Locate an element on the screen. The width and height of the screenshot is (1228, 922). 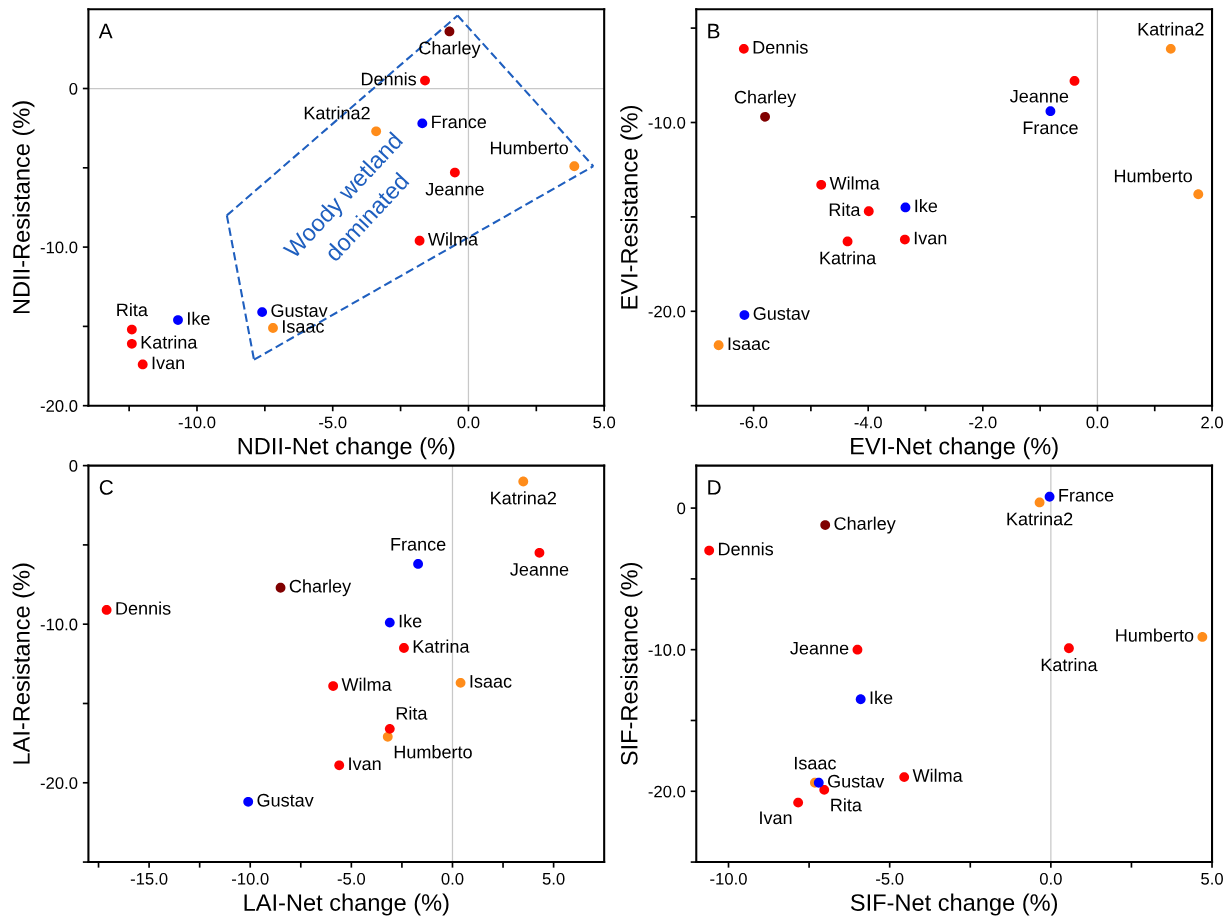
x-tick-label: -6.0 is located at coordinates (753, 422).